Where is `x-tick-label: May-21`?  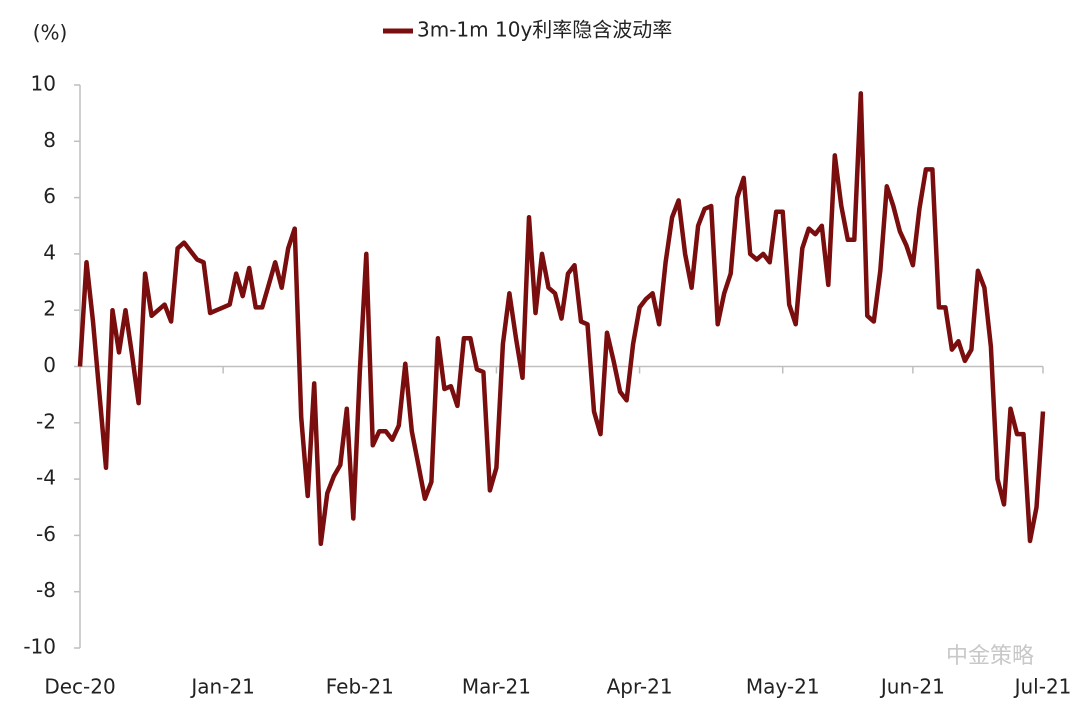
x-tick-label: May-21 is located at coordinates (783, 687).